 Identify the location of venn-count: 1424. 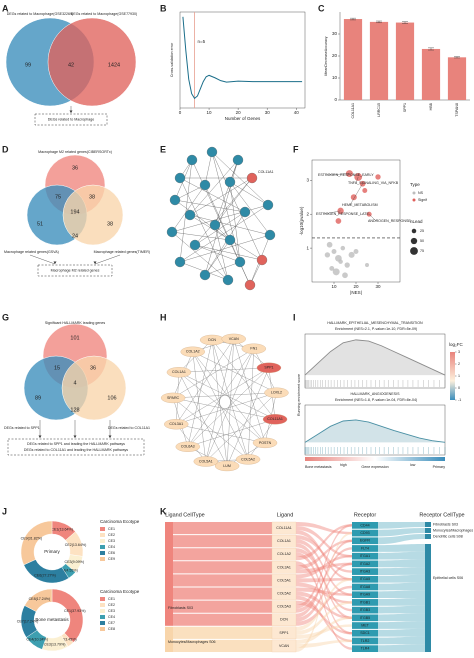
(114, 65).